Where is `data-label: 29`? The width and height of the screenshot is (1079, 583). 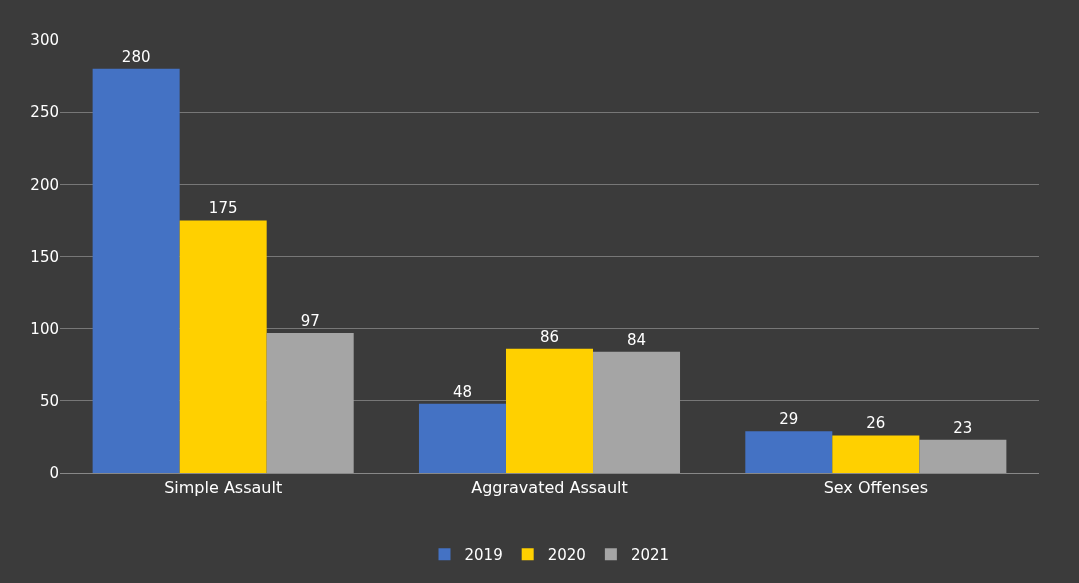
data-label: 29 is located at coordinates (789, 419).